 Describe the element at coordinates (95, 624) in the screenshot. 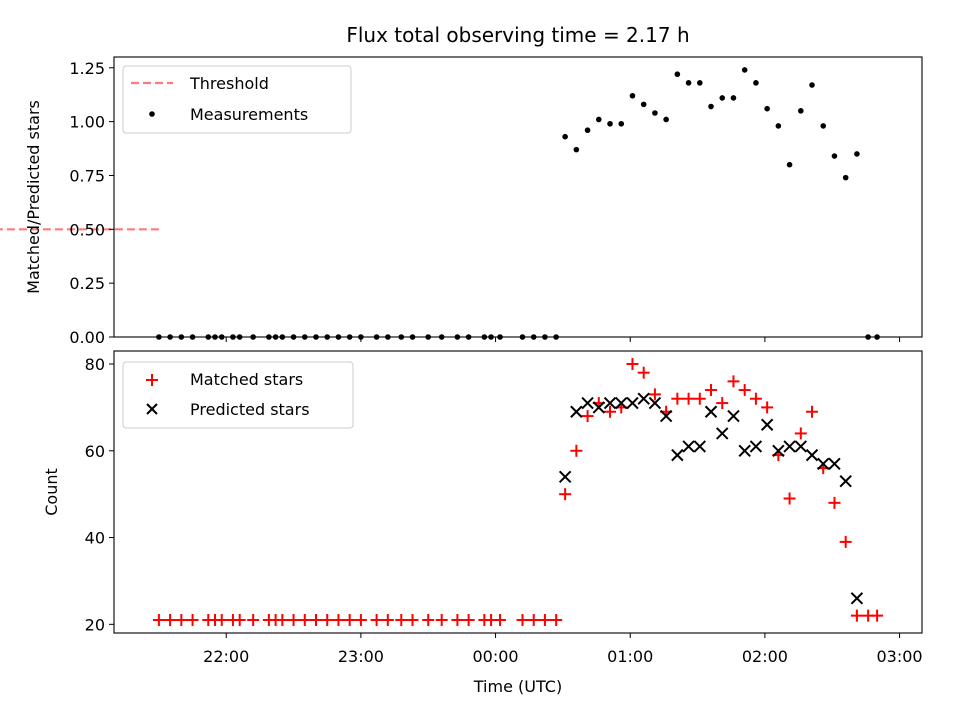

I see `y-tick-label: 20` at that location.